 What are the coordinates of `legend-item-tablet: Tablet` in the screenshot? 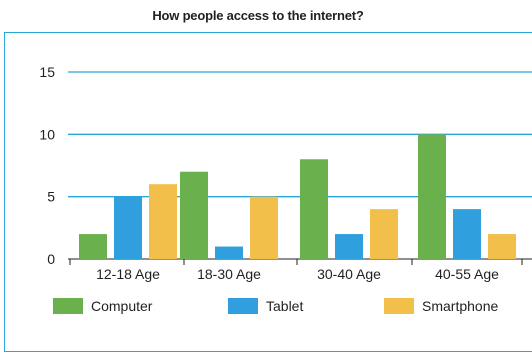 It's located at (265, 306).